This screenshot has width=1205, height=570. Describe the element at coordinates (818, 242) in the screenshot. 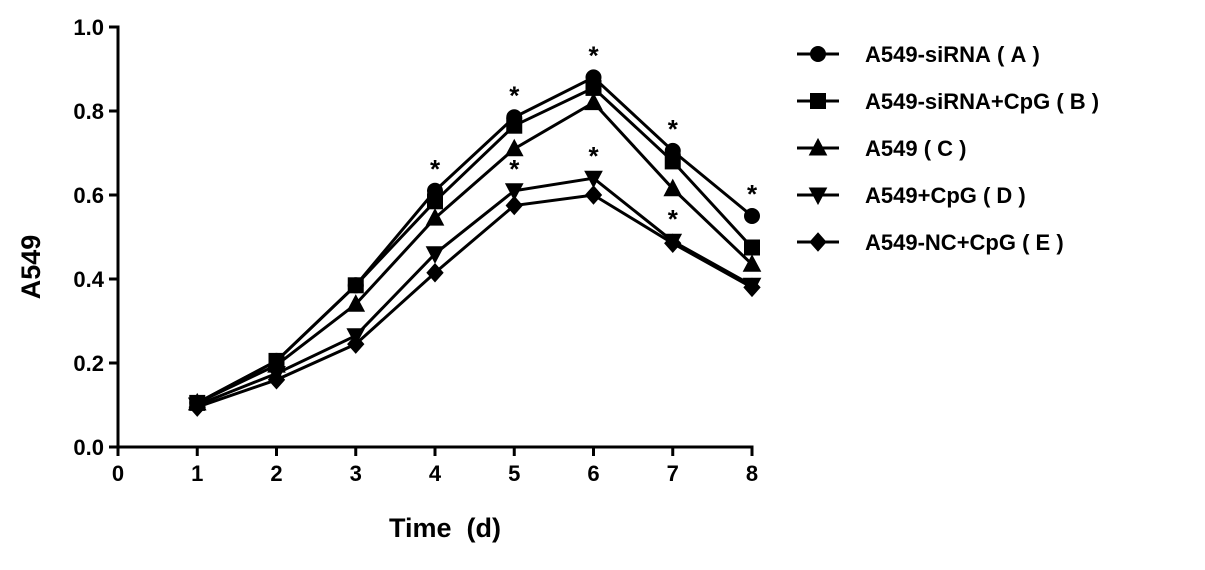

I see `legend-marker-diamond` at that location.